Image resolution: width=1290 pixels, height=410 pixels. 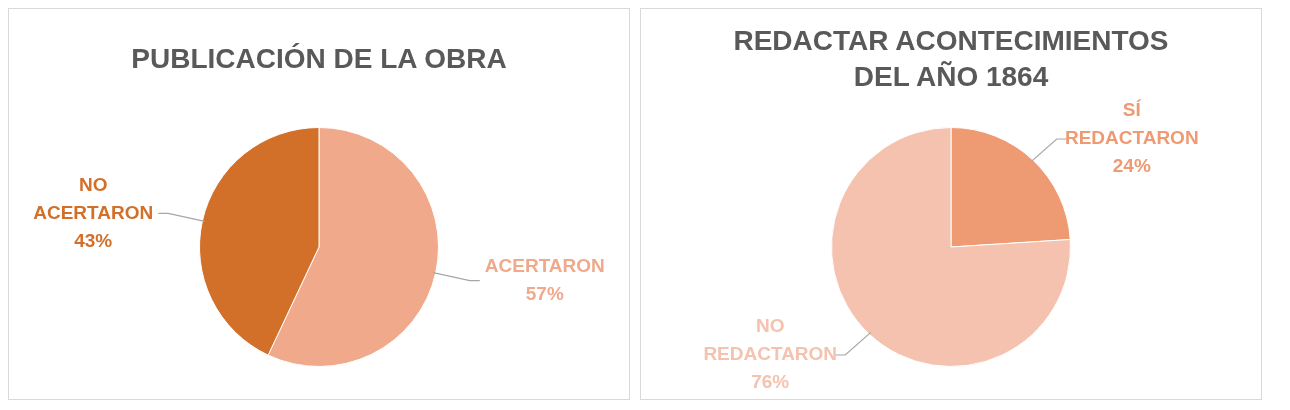 I want to click on slice-label: NO ACERTARON, so click(x=93, y=198).